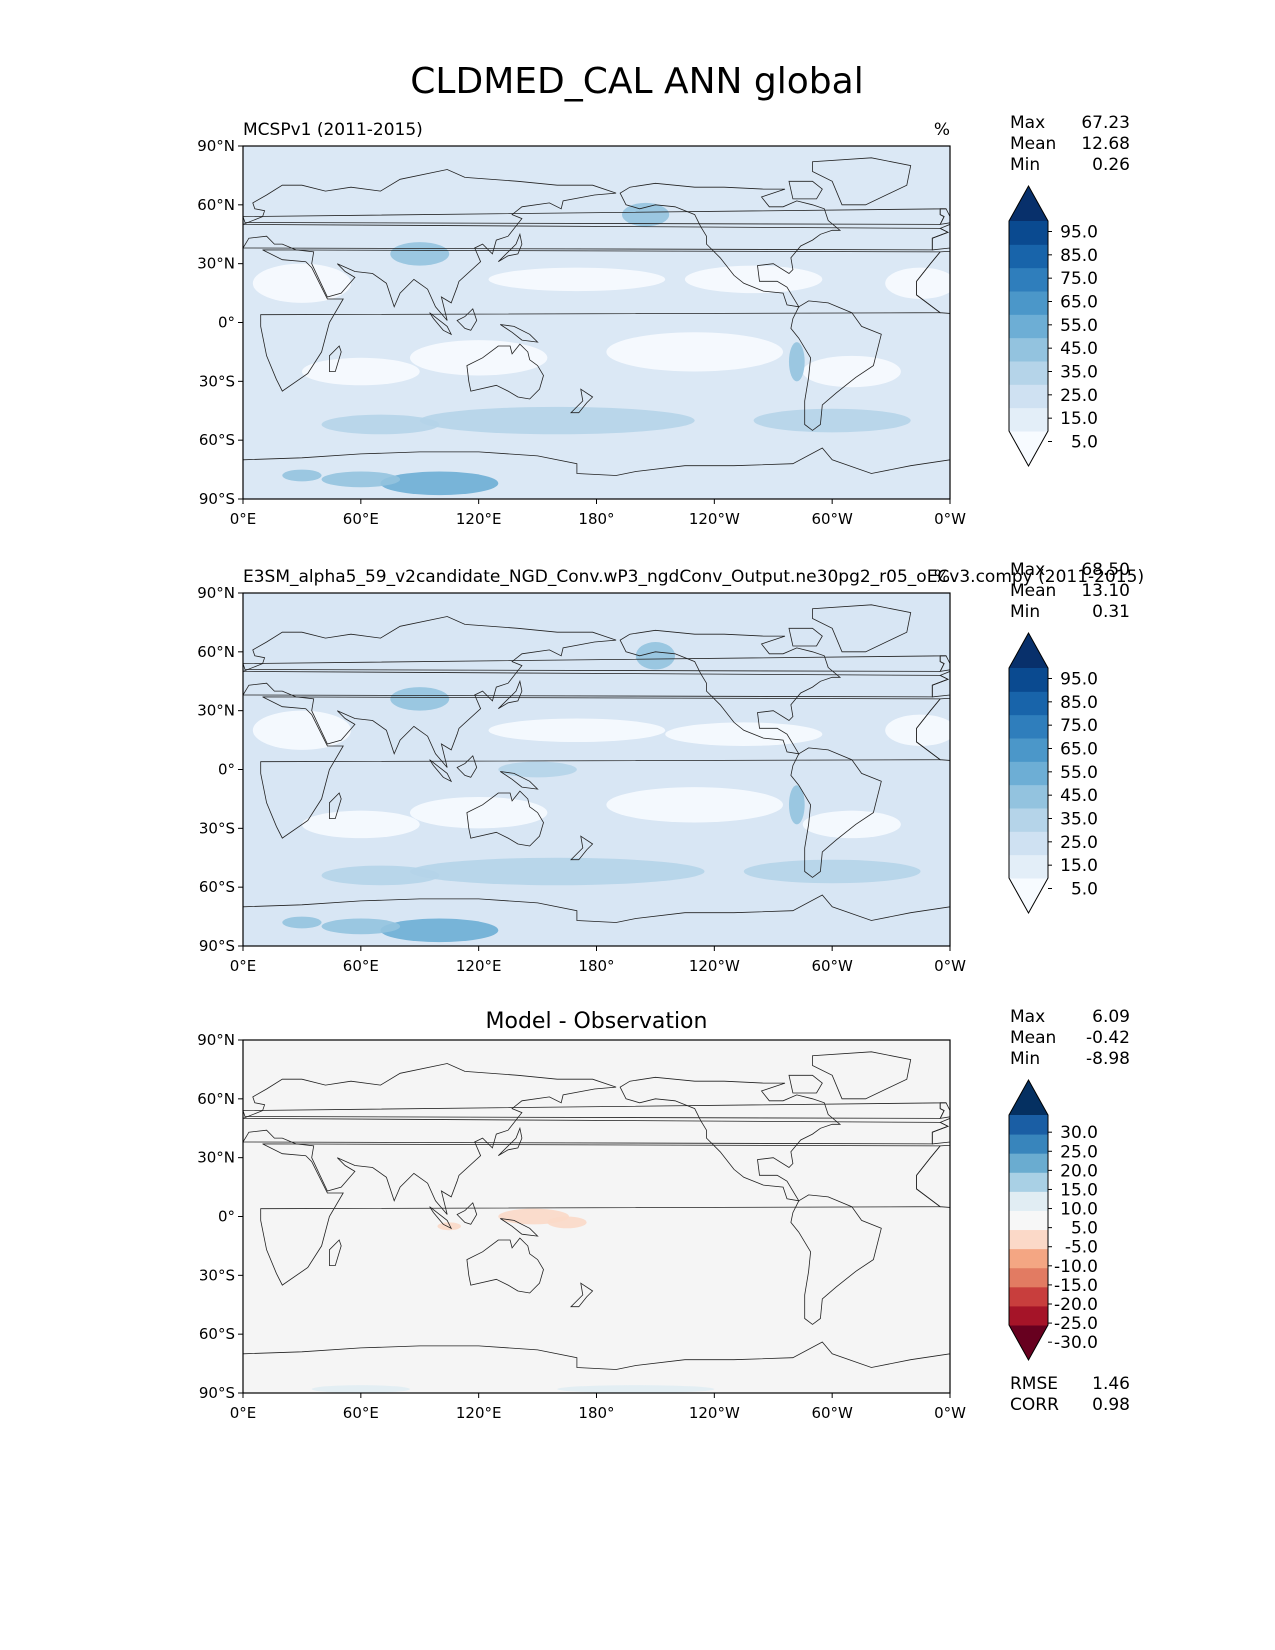 This screenshot has height=1650, width=1275. Describe the element at coordinates (601, 1214) in the screenshot. I see `coastline-africa` at that location.